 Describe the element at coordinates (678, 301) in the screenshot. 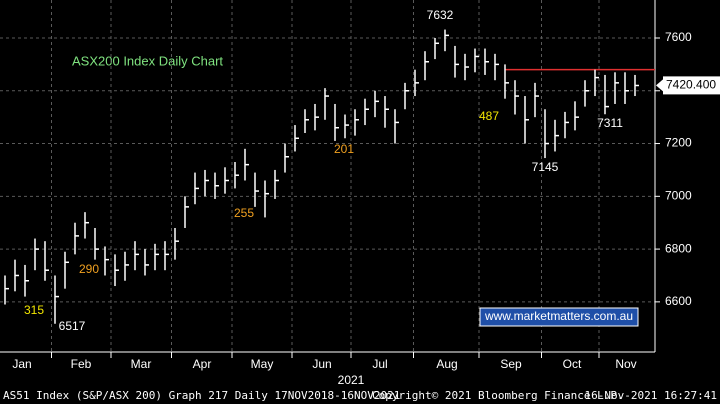

I see `y-tick-label: 6600` at that location.